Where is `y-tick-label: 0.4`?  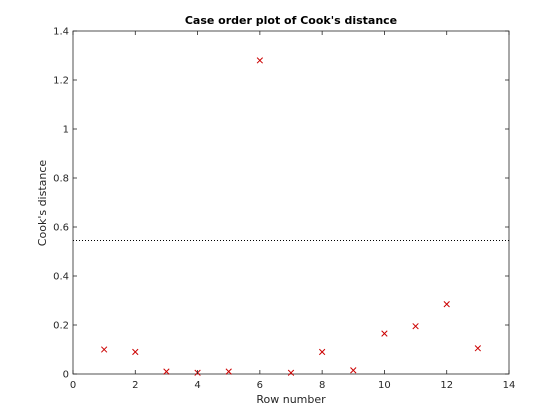 y-tick-label: 0.4 is located at coordinates (61, 277).